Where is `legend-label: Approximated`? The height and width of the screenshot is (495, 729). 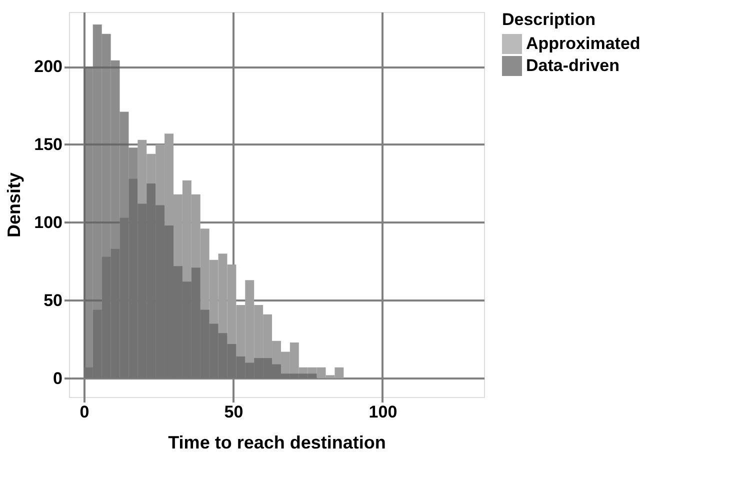 legend-label: Approximated is located at coordinates (583, 43).